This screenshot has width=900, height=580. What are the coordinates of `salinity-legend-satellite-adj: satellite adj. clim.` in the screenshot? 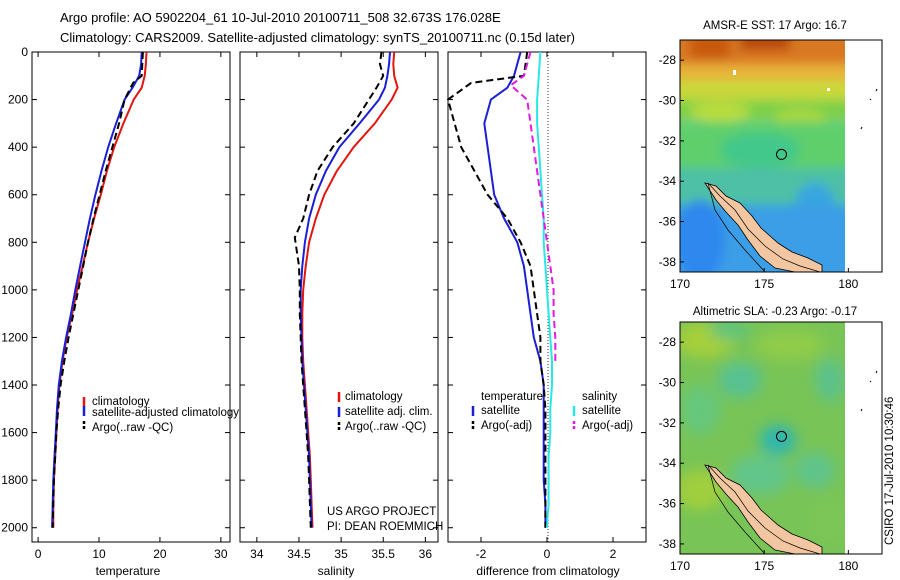 It's located at (389, 412).